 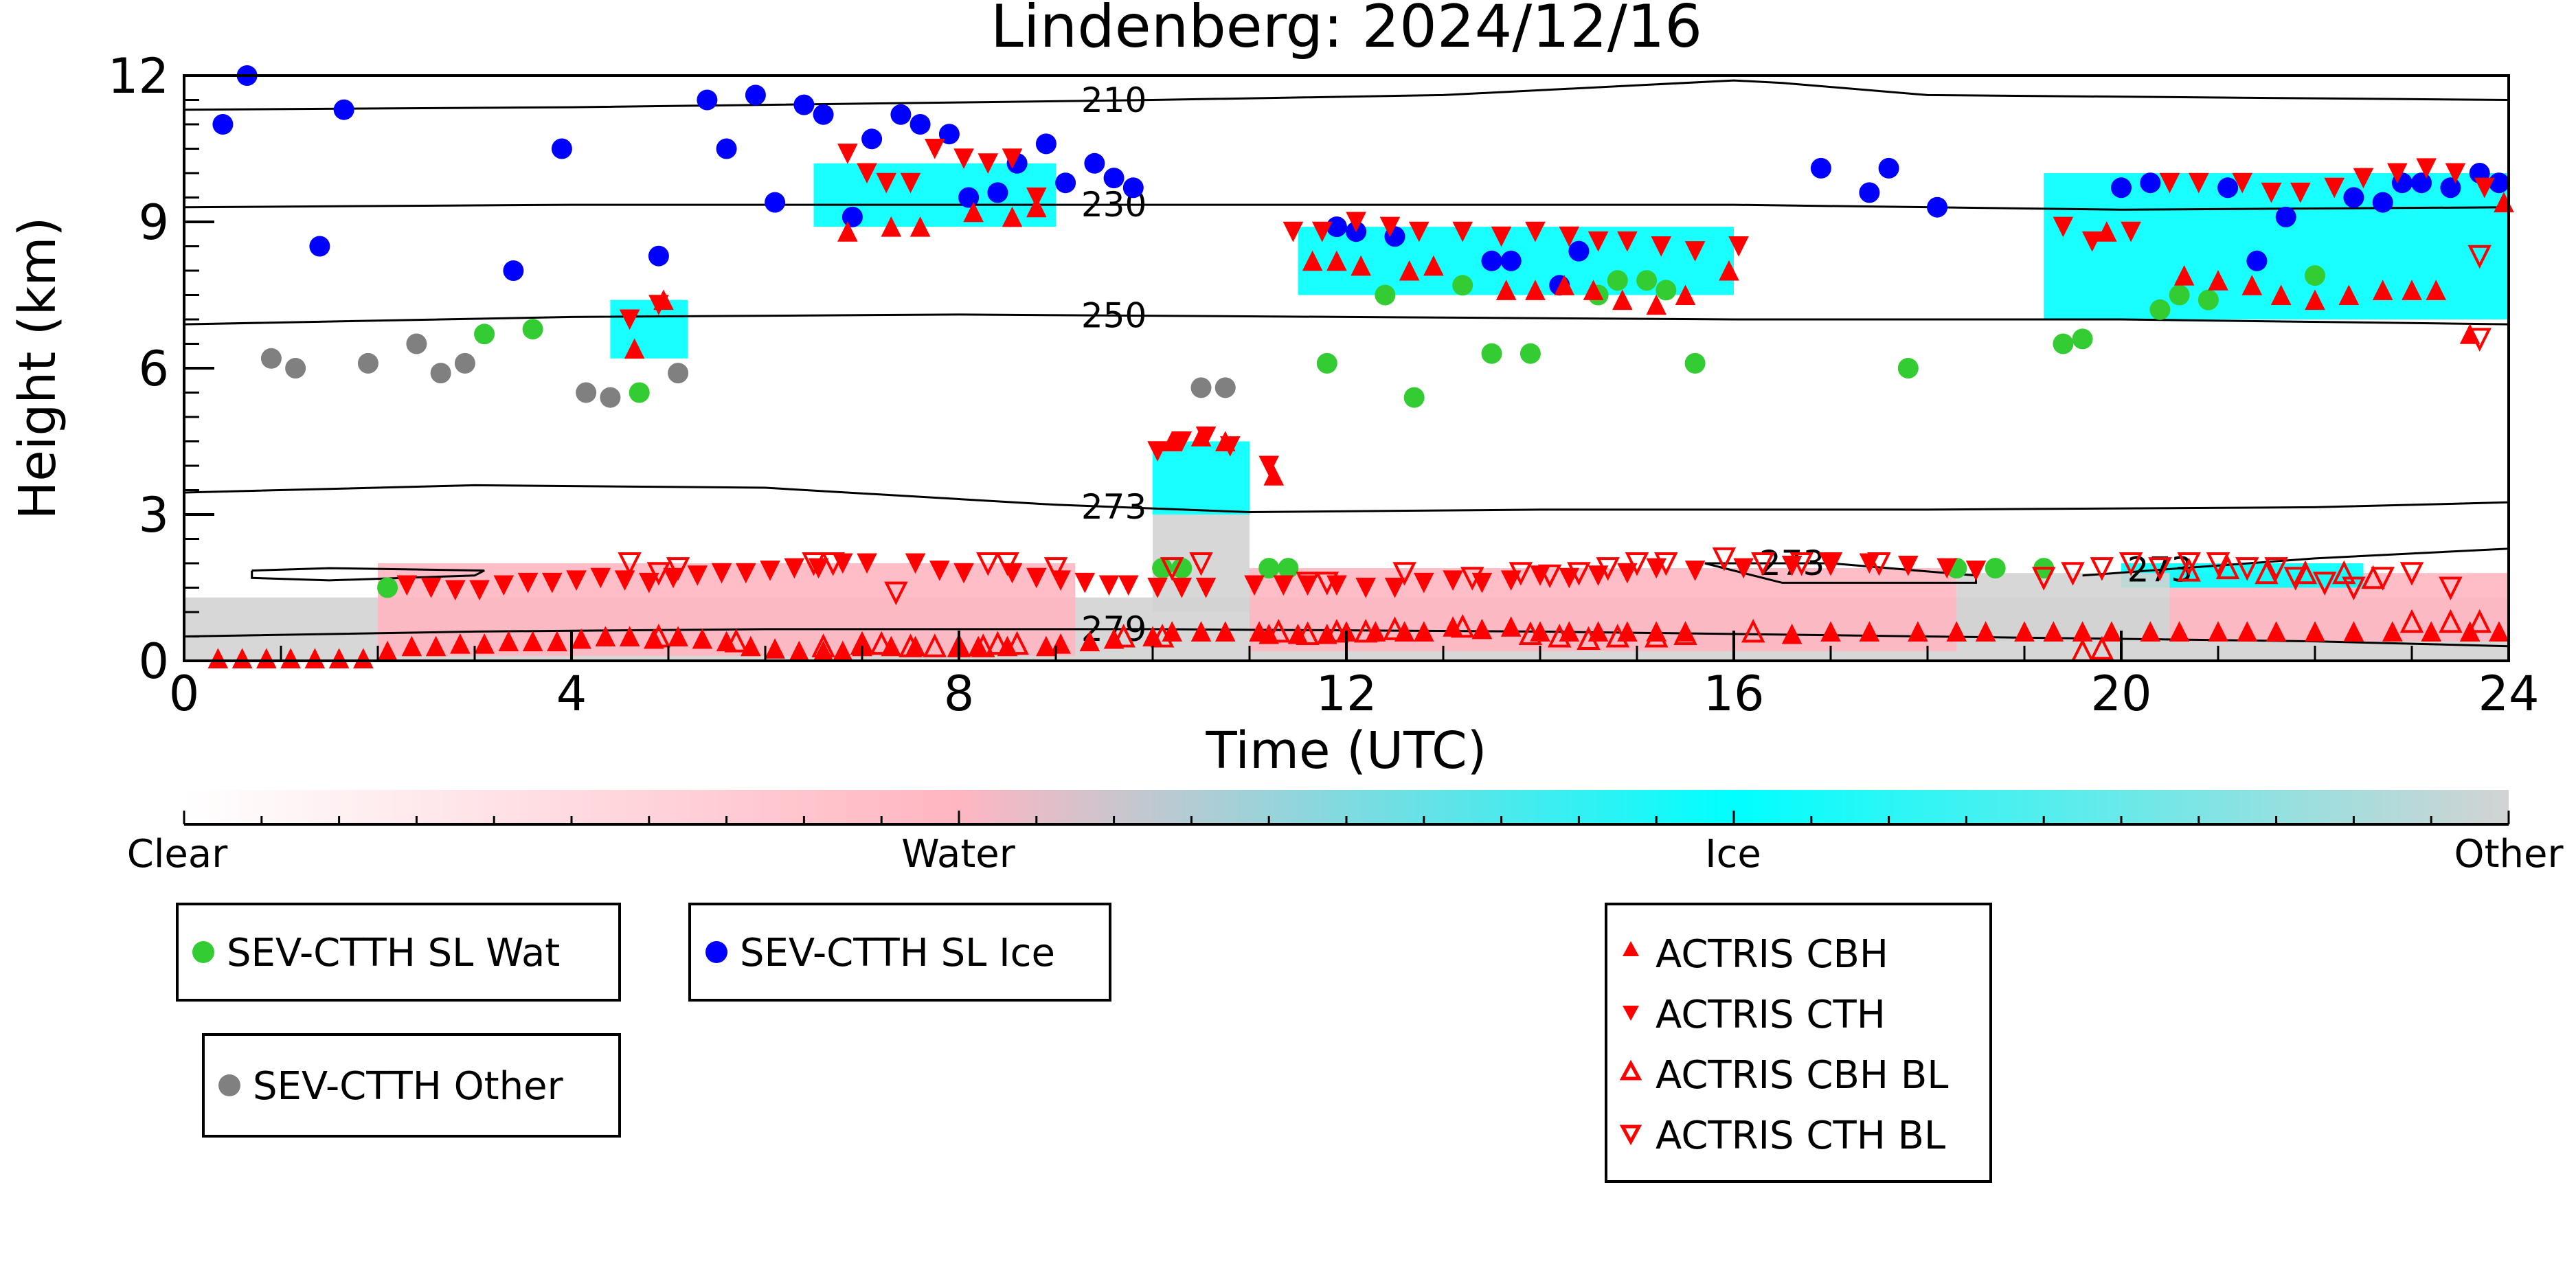 I want to click on colorbar-ticks, so click(x=1346, y=817).